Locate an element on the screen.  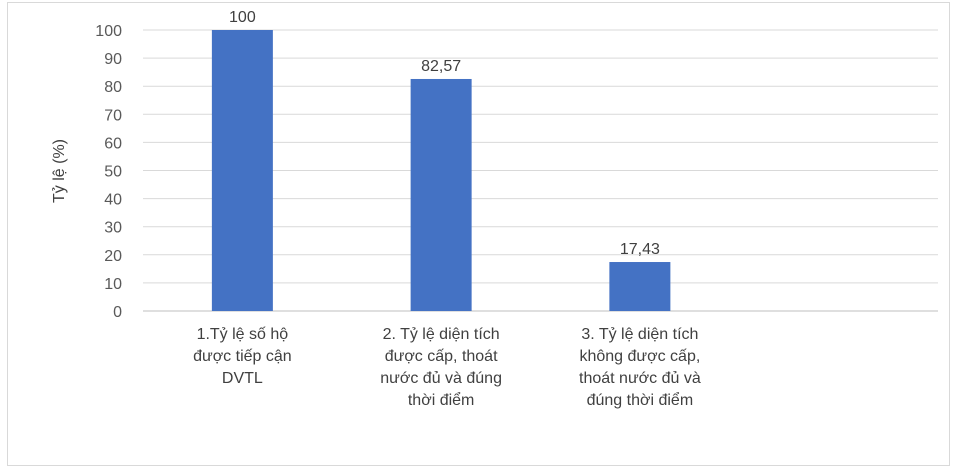
y-tick-labels: 0 10 20 30 40 50 60 70 80 90 100 is located at coordinates (108, 172).